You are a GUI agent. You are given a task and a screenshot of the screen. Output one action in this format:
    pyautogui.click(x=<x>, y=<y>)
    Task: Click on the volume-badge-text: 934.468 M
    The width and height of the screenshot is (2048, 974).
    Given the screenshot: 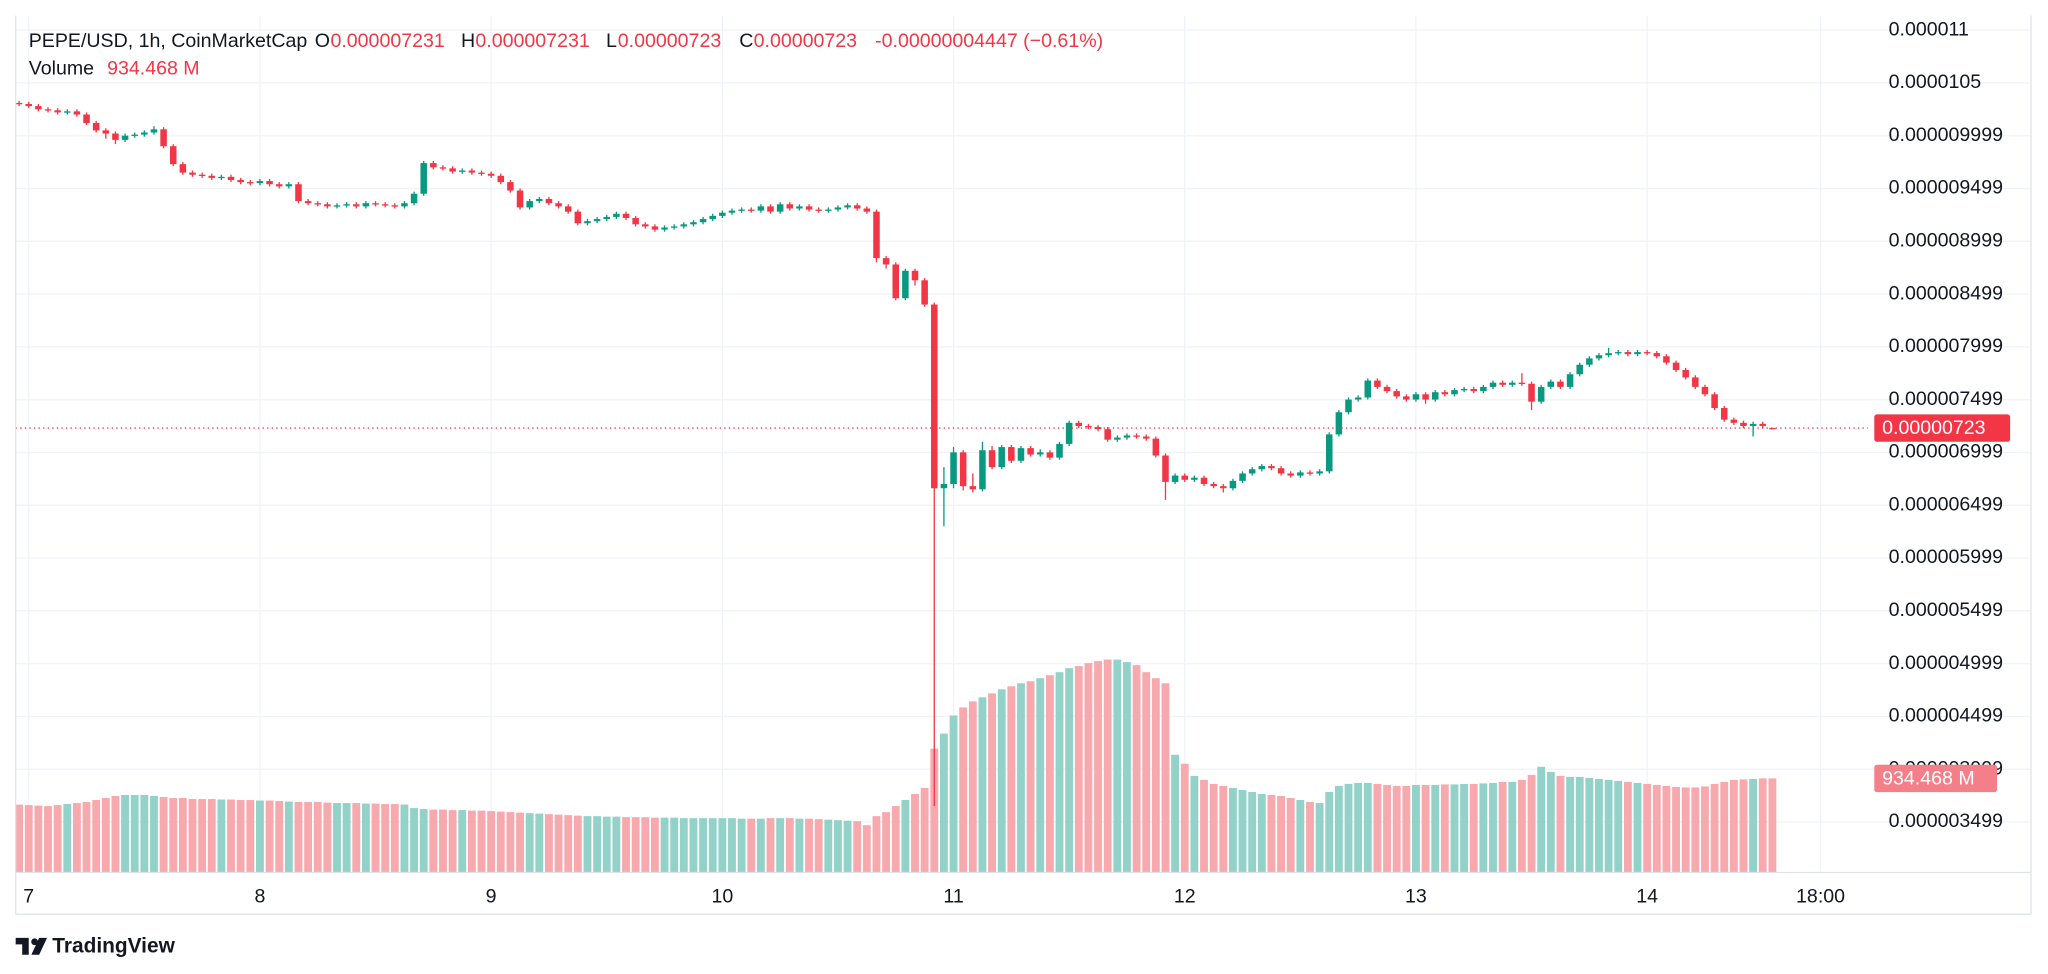 What is the action you would take?
    pyautogui.click(x=1928, y=778)
    